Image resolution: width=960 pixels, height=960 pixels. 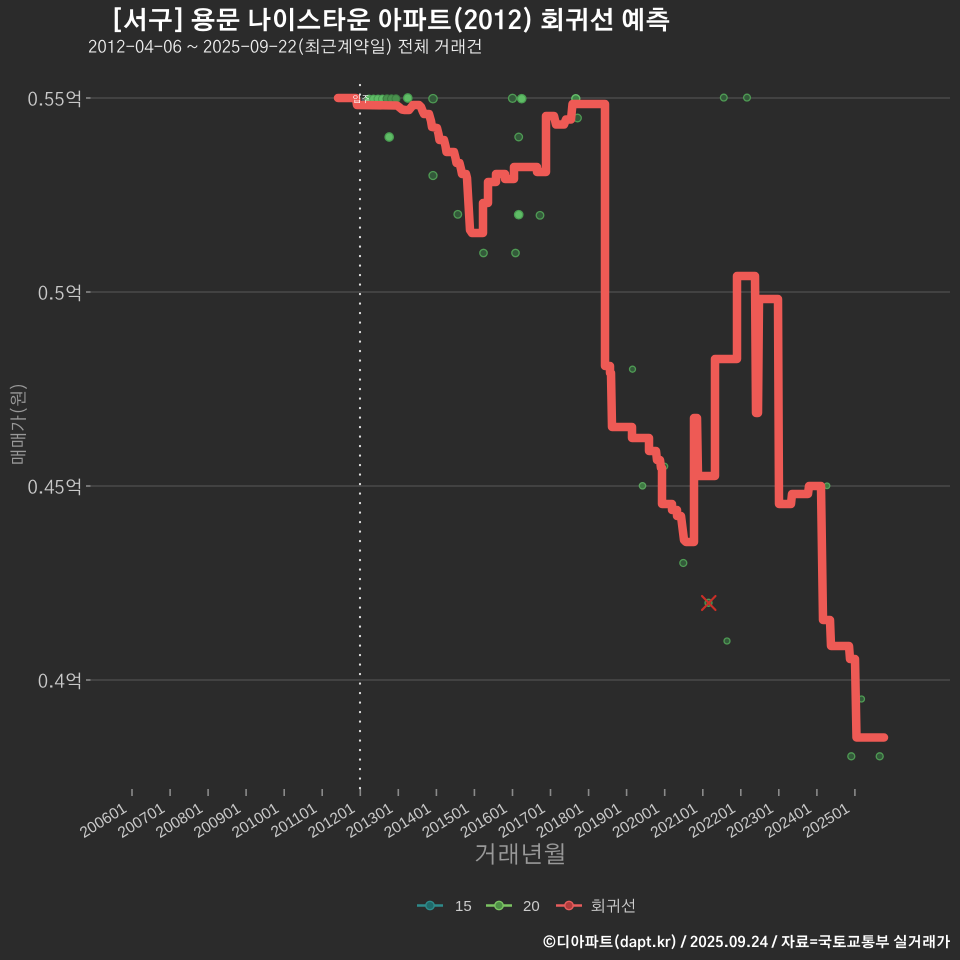 What do you see at coordinates (531, 906) in the screenshot?
I see `svg-text: 20` at bounding box center [531, 906].